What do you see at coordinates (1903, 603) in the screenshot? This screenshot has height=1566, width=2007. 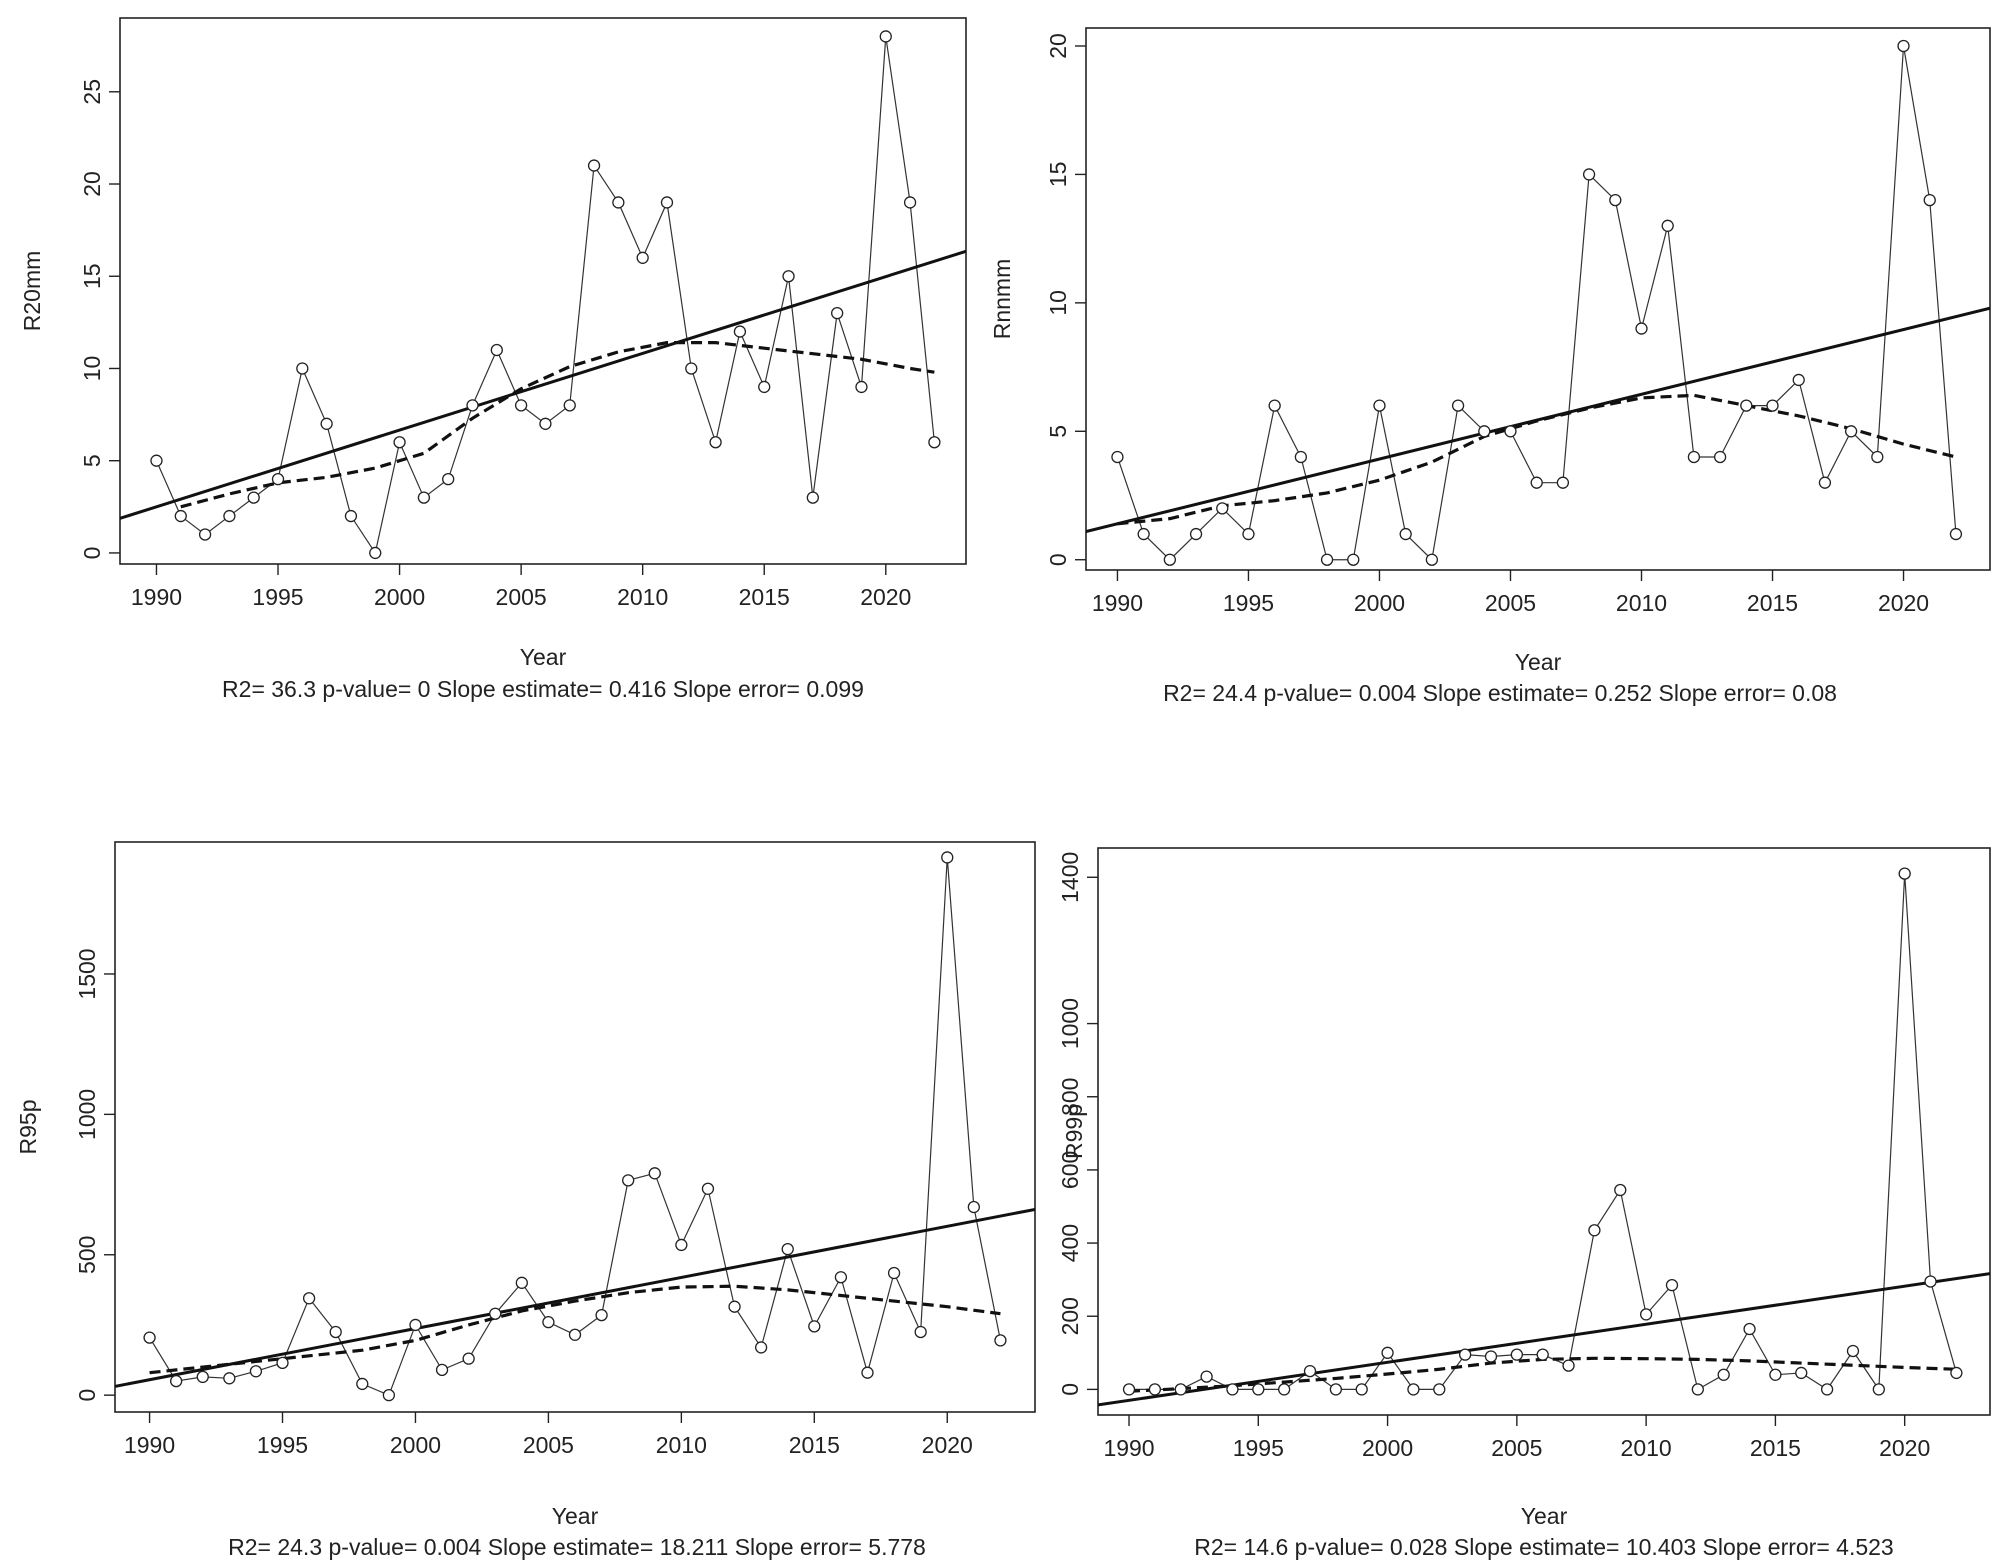 I see `x-tick-label: 2020` at bounding box center [1903, 603].